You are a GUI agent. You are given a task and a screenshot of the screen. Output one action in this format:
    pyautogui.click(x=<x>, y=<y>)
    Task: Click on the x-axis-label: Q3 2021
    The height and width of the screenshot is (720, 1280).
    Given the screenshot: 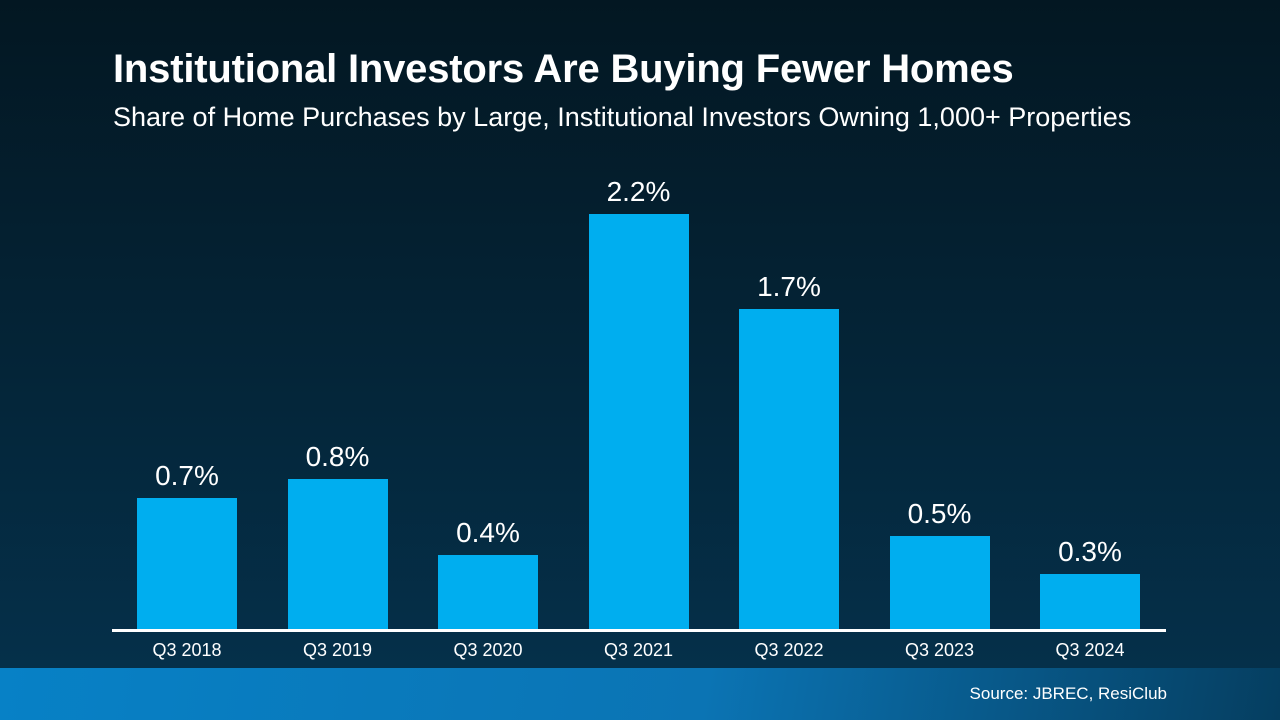 What is the action you would take?
    pyautogui.click(x=638, y=650)
    